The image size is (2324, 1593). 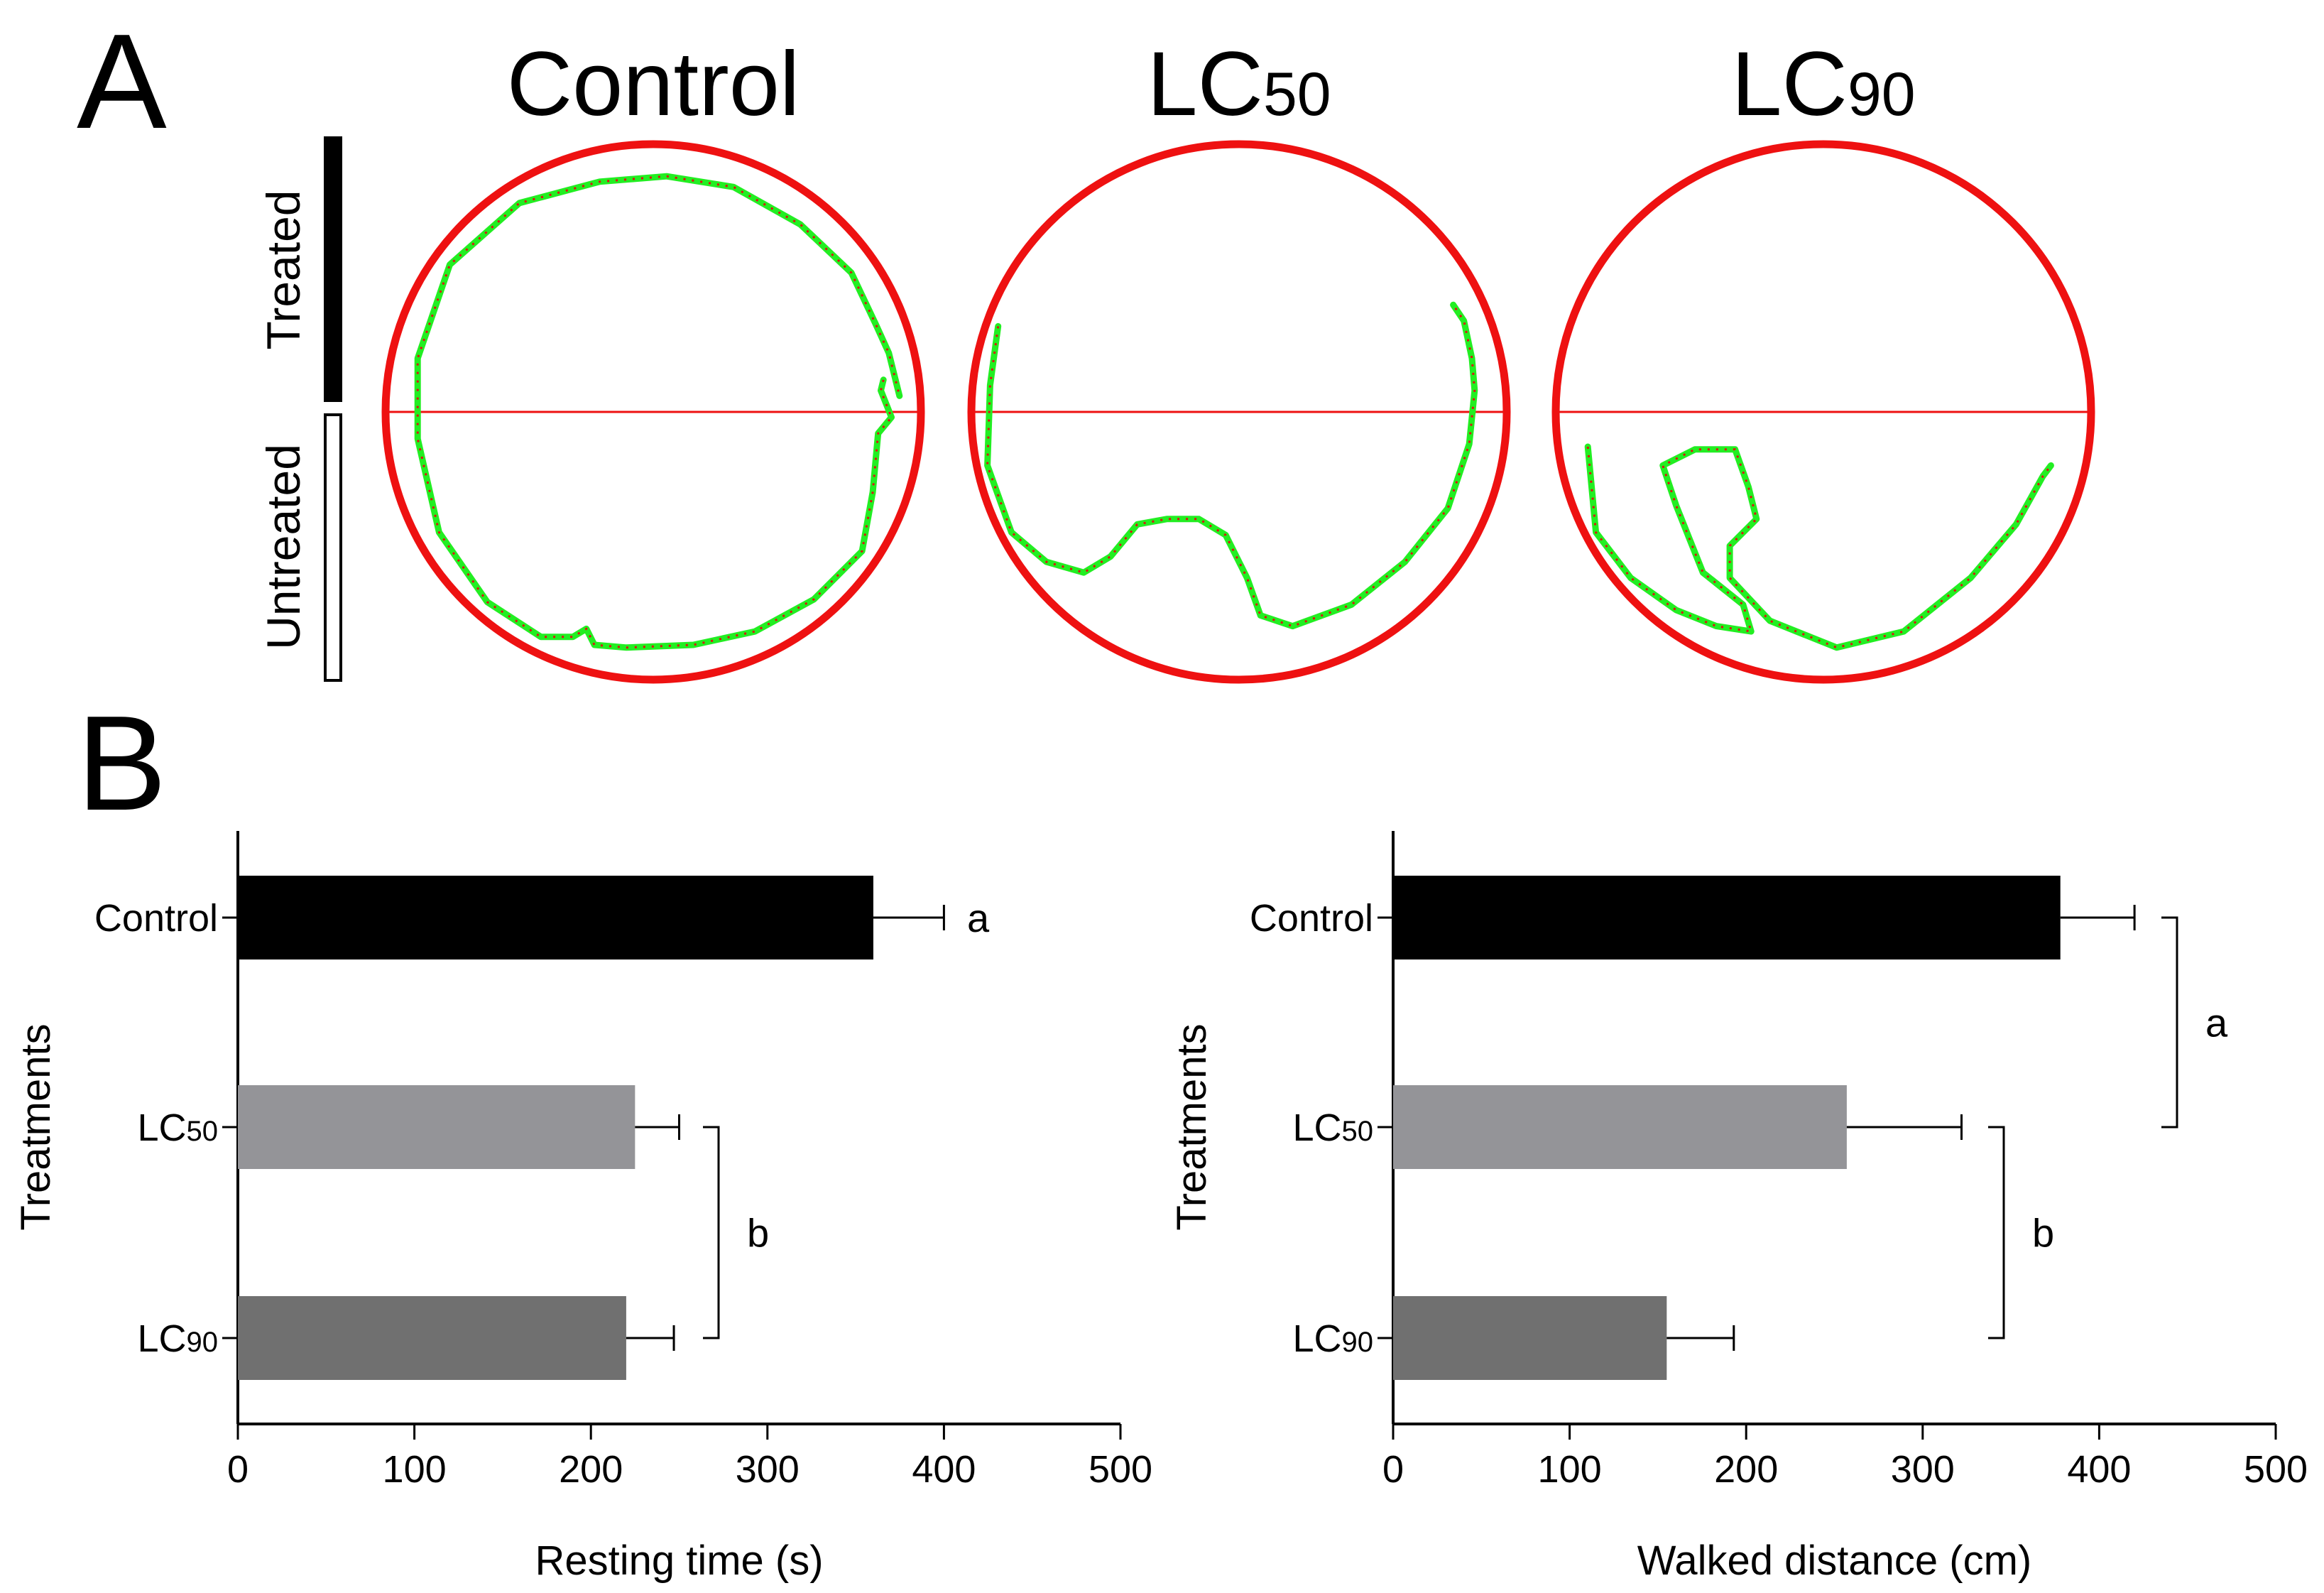 I want to click on untreated-zone-bar, so click(x=333, y=547).